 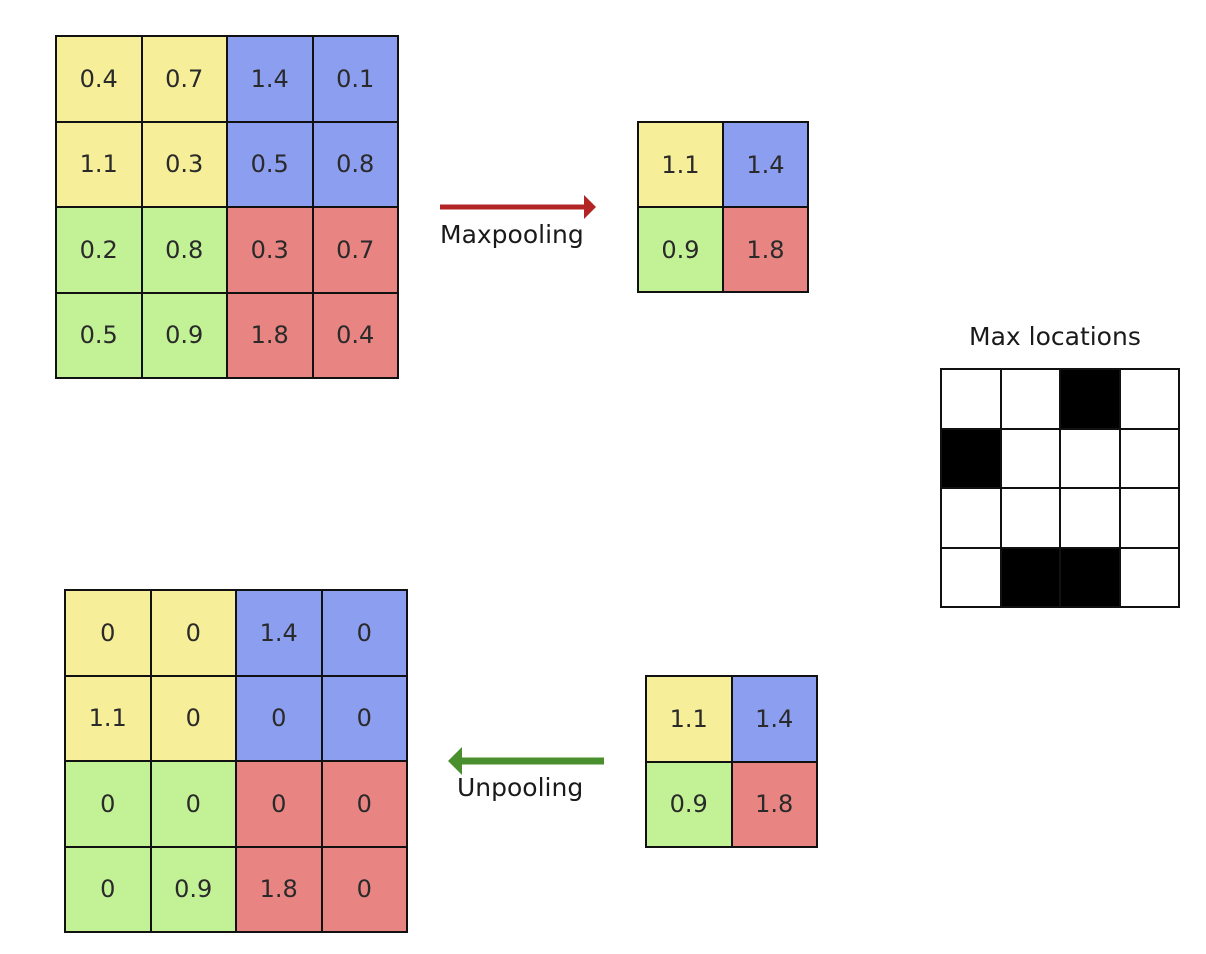 What do you see at coordinates (512, 234) in the screenshot?
I see `maxpool-label: Maxpooling` at bounding box center [512, 234].